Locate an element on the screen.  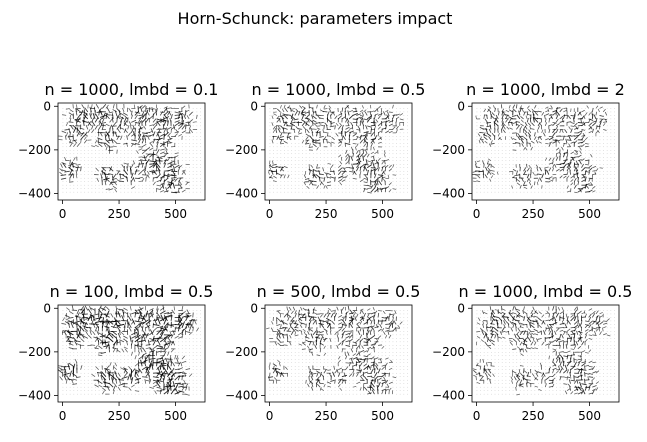
x-tick-label: 500 is located at coordinates (175, 214).